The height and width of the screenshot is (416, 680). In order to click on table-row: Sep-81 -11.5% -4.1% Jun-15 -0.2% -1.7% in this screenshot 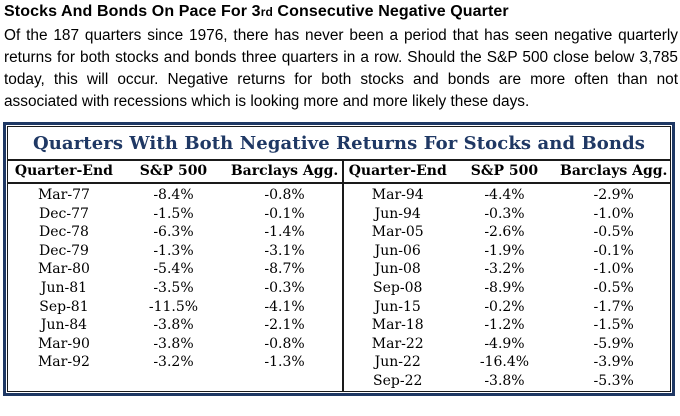, I will do `click(339, 307)`.